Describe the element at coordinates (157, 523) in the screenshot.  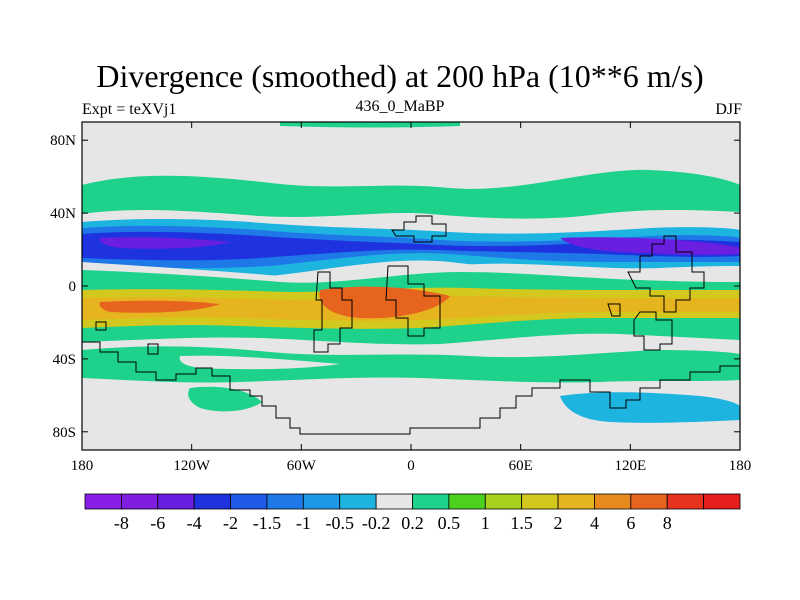
I see `colorbar-label: -6` at that location.